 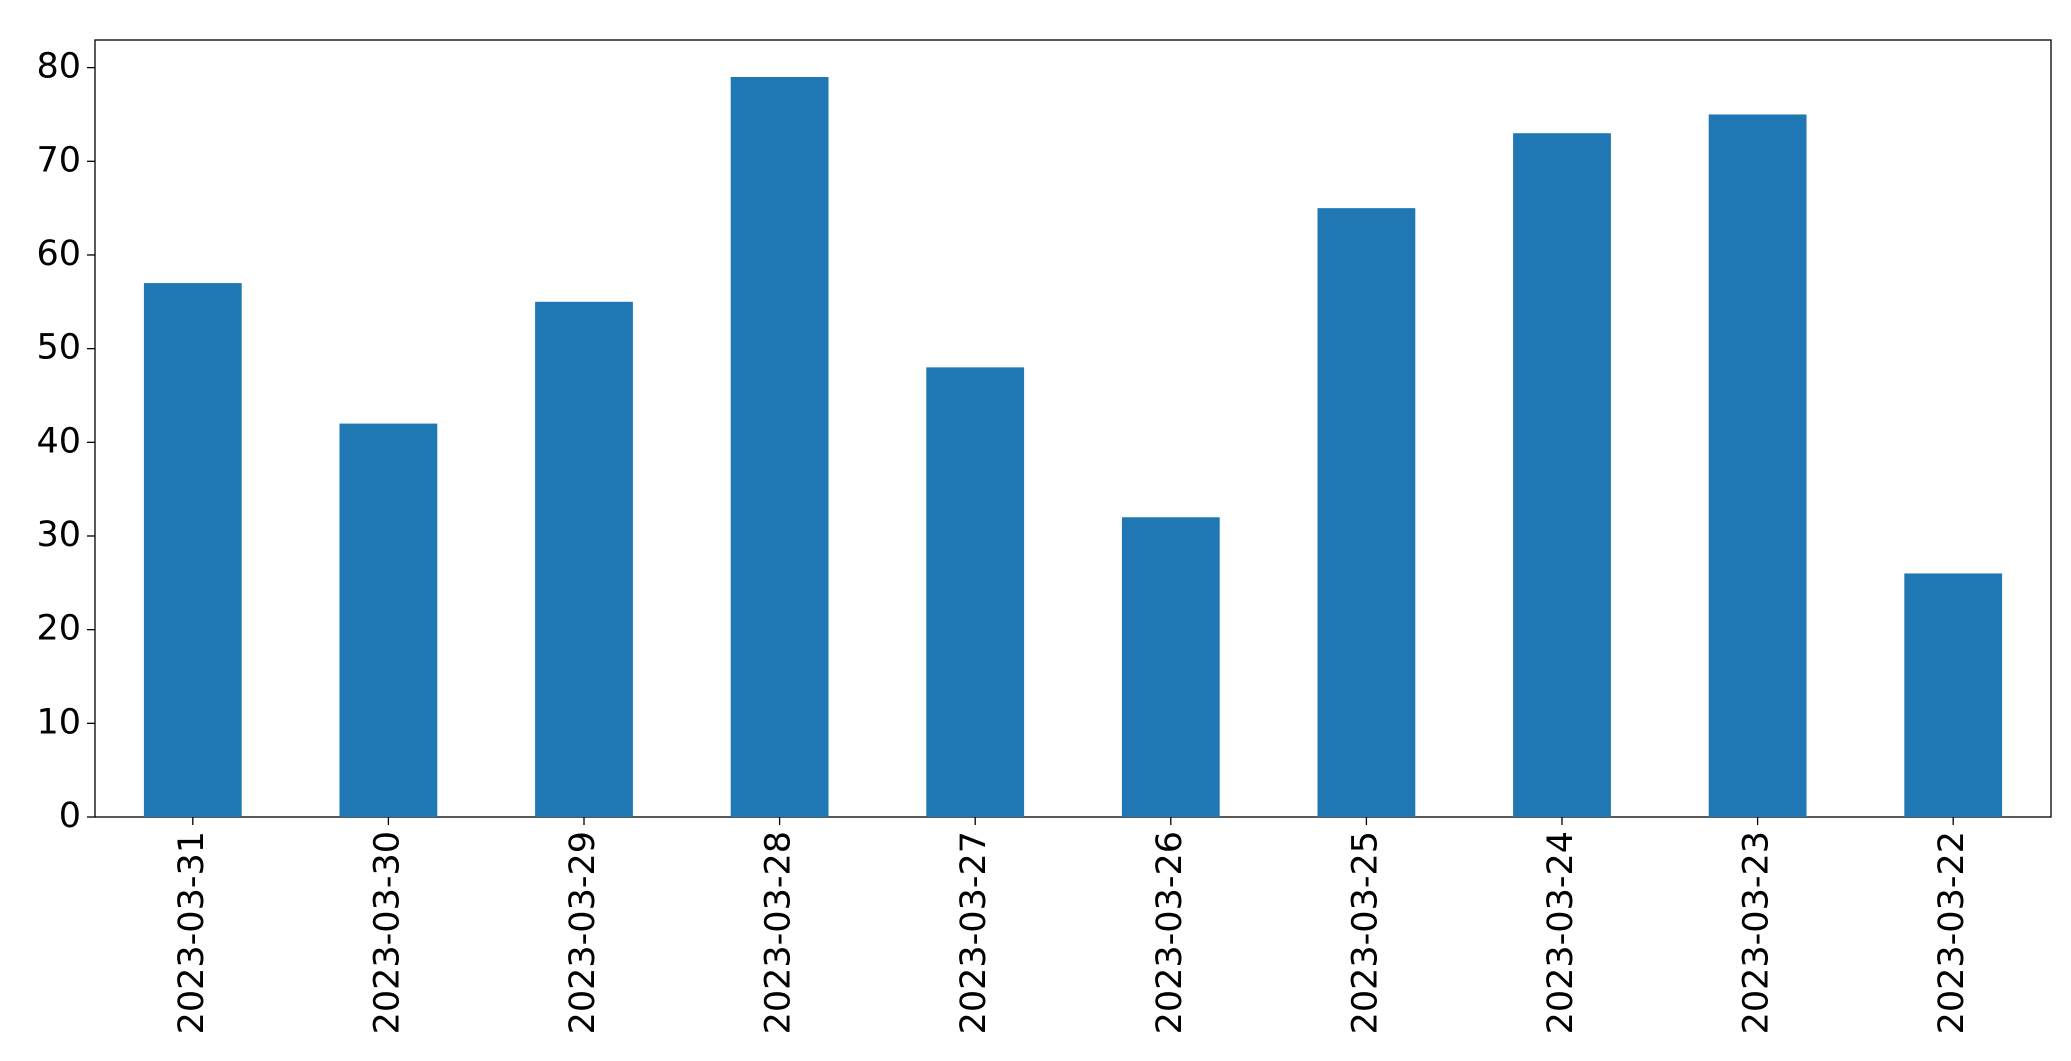 What do you see at coordinates (58, 535) in the screenshot?
I see `y-tick-label: 30` at bounding box center [58, 535].